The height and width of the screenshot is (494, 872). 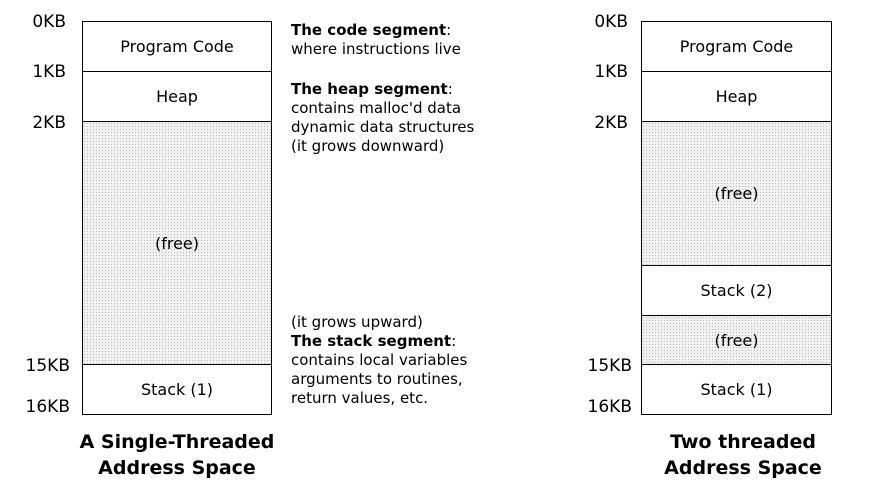 I want to click on heap-note-line: dynamic data structures, so click(x=383, y=127).